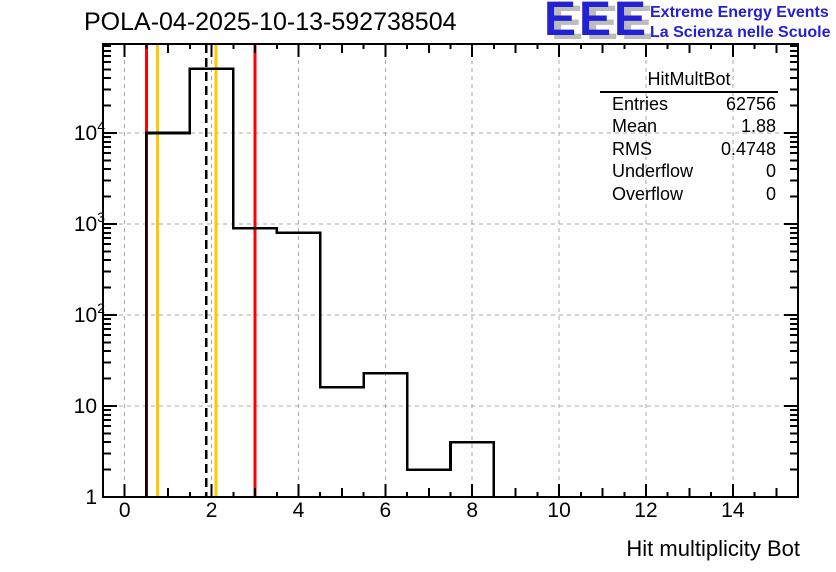  I want to click on svg-text: 6, so click(386, 510).